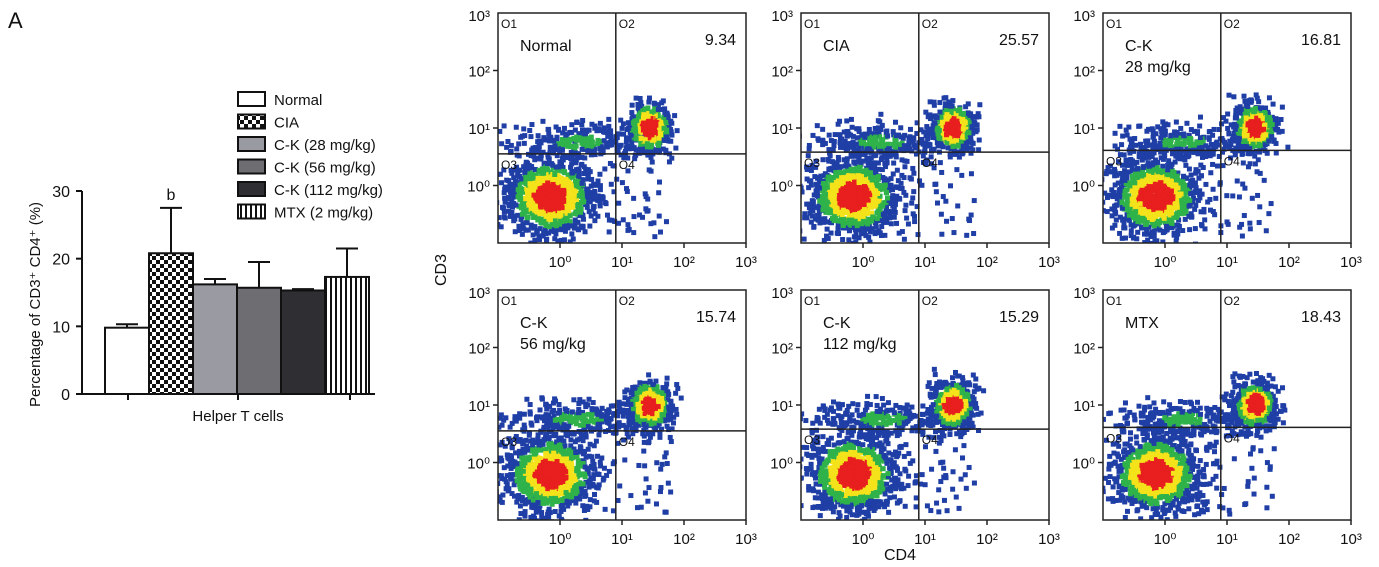  I want to click on quadrant-label: O2, so click(930, 24).